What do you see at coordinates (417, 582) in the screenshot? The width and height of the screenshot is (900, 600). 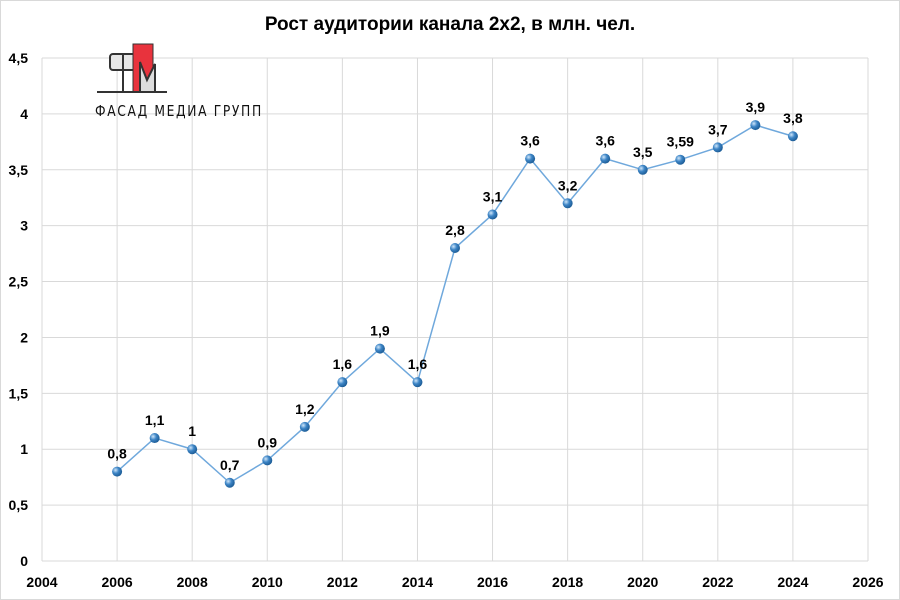 I see `x-tick-label: 2014` at bounding box center [417, 582].